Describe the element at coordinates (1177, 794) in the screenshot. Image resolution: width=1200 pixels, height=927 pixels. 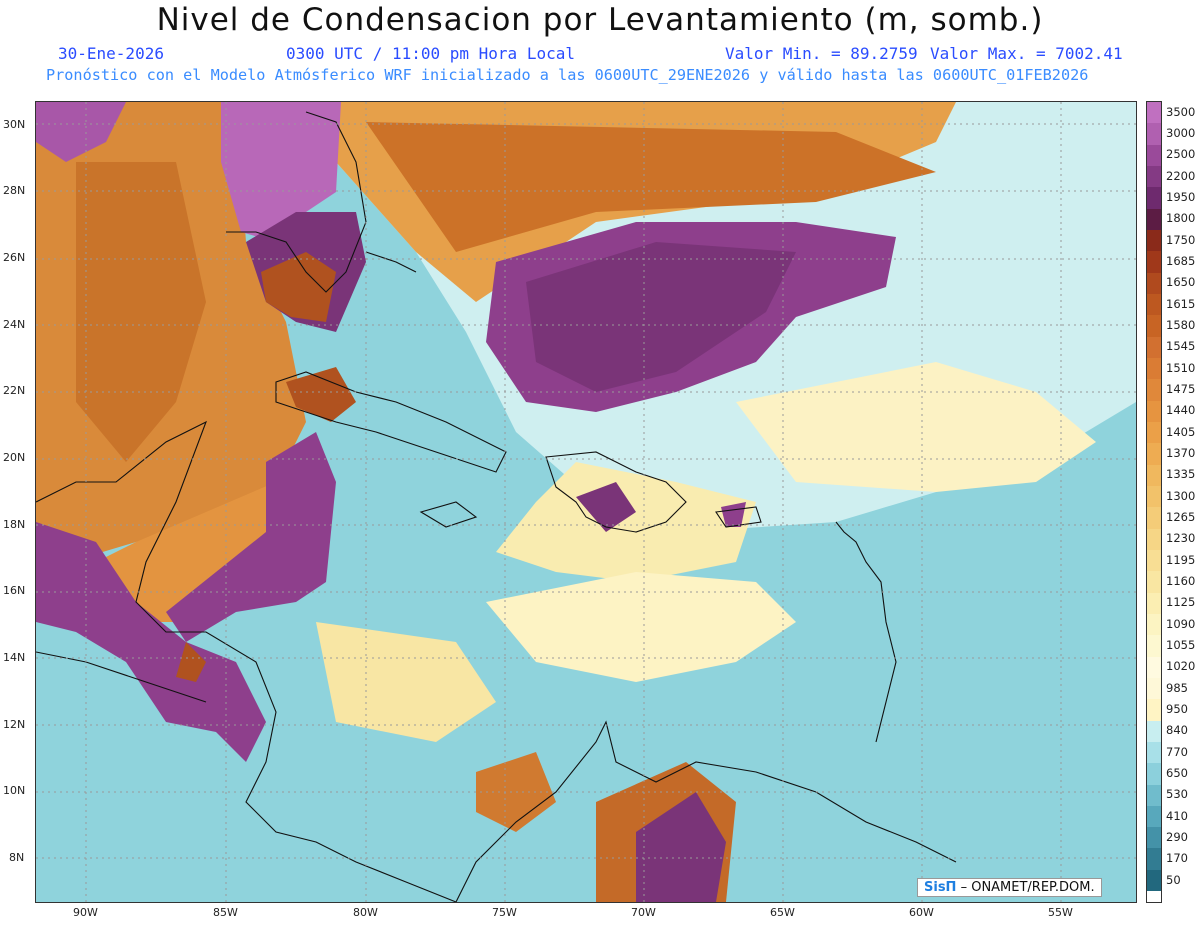
I see `colorbar-label: 530` at that location.